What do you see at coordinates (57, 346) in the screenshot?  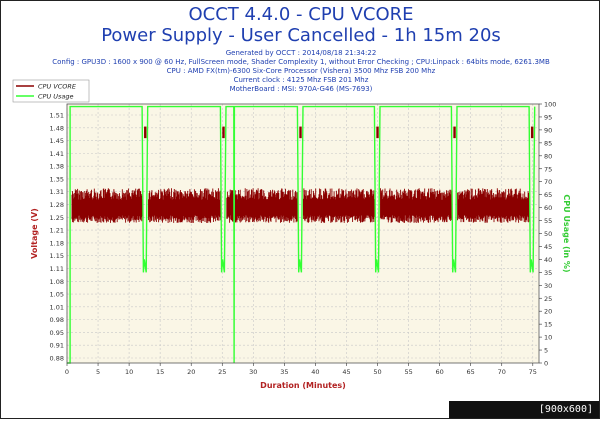 I see `y-tick-label: 0.91` at bounding box center [57, 346].